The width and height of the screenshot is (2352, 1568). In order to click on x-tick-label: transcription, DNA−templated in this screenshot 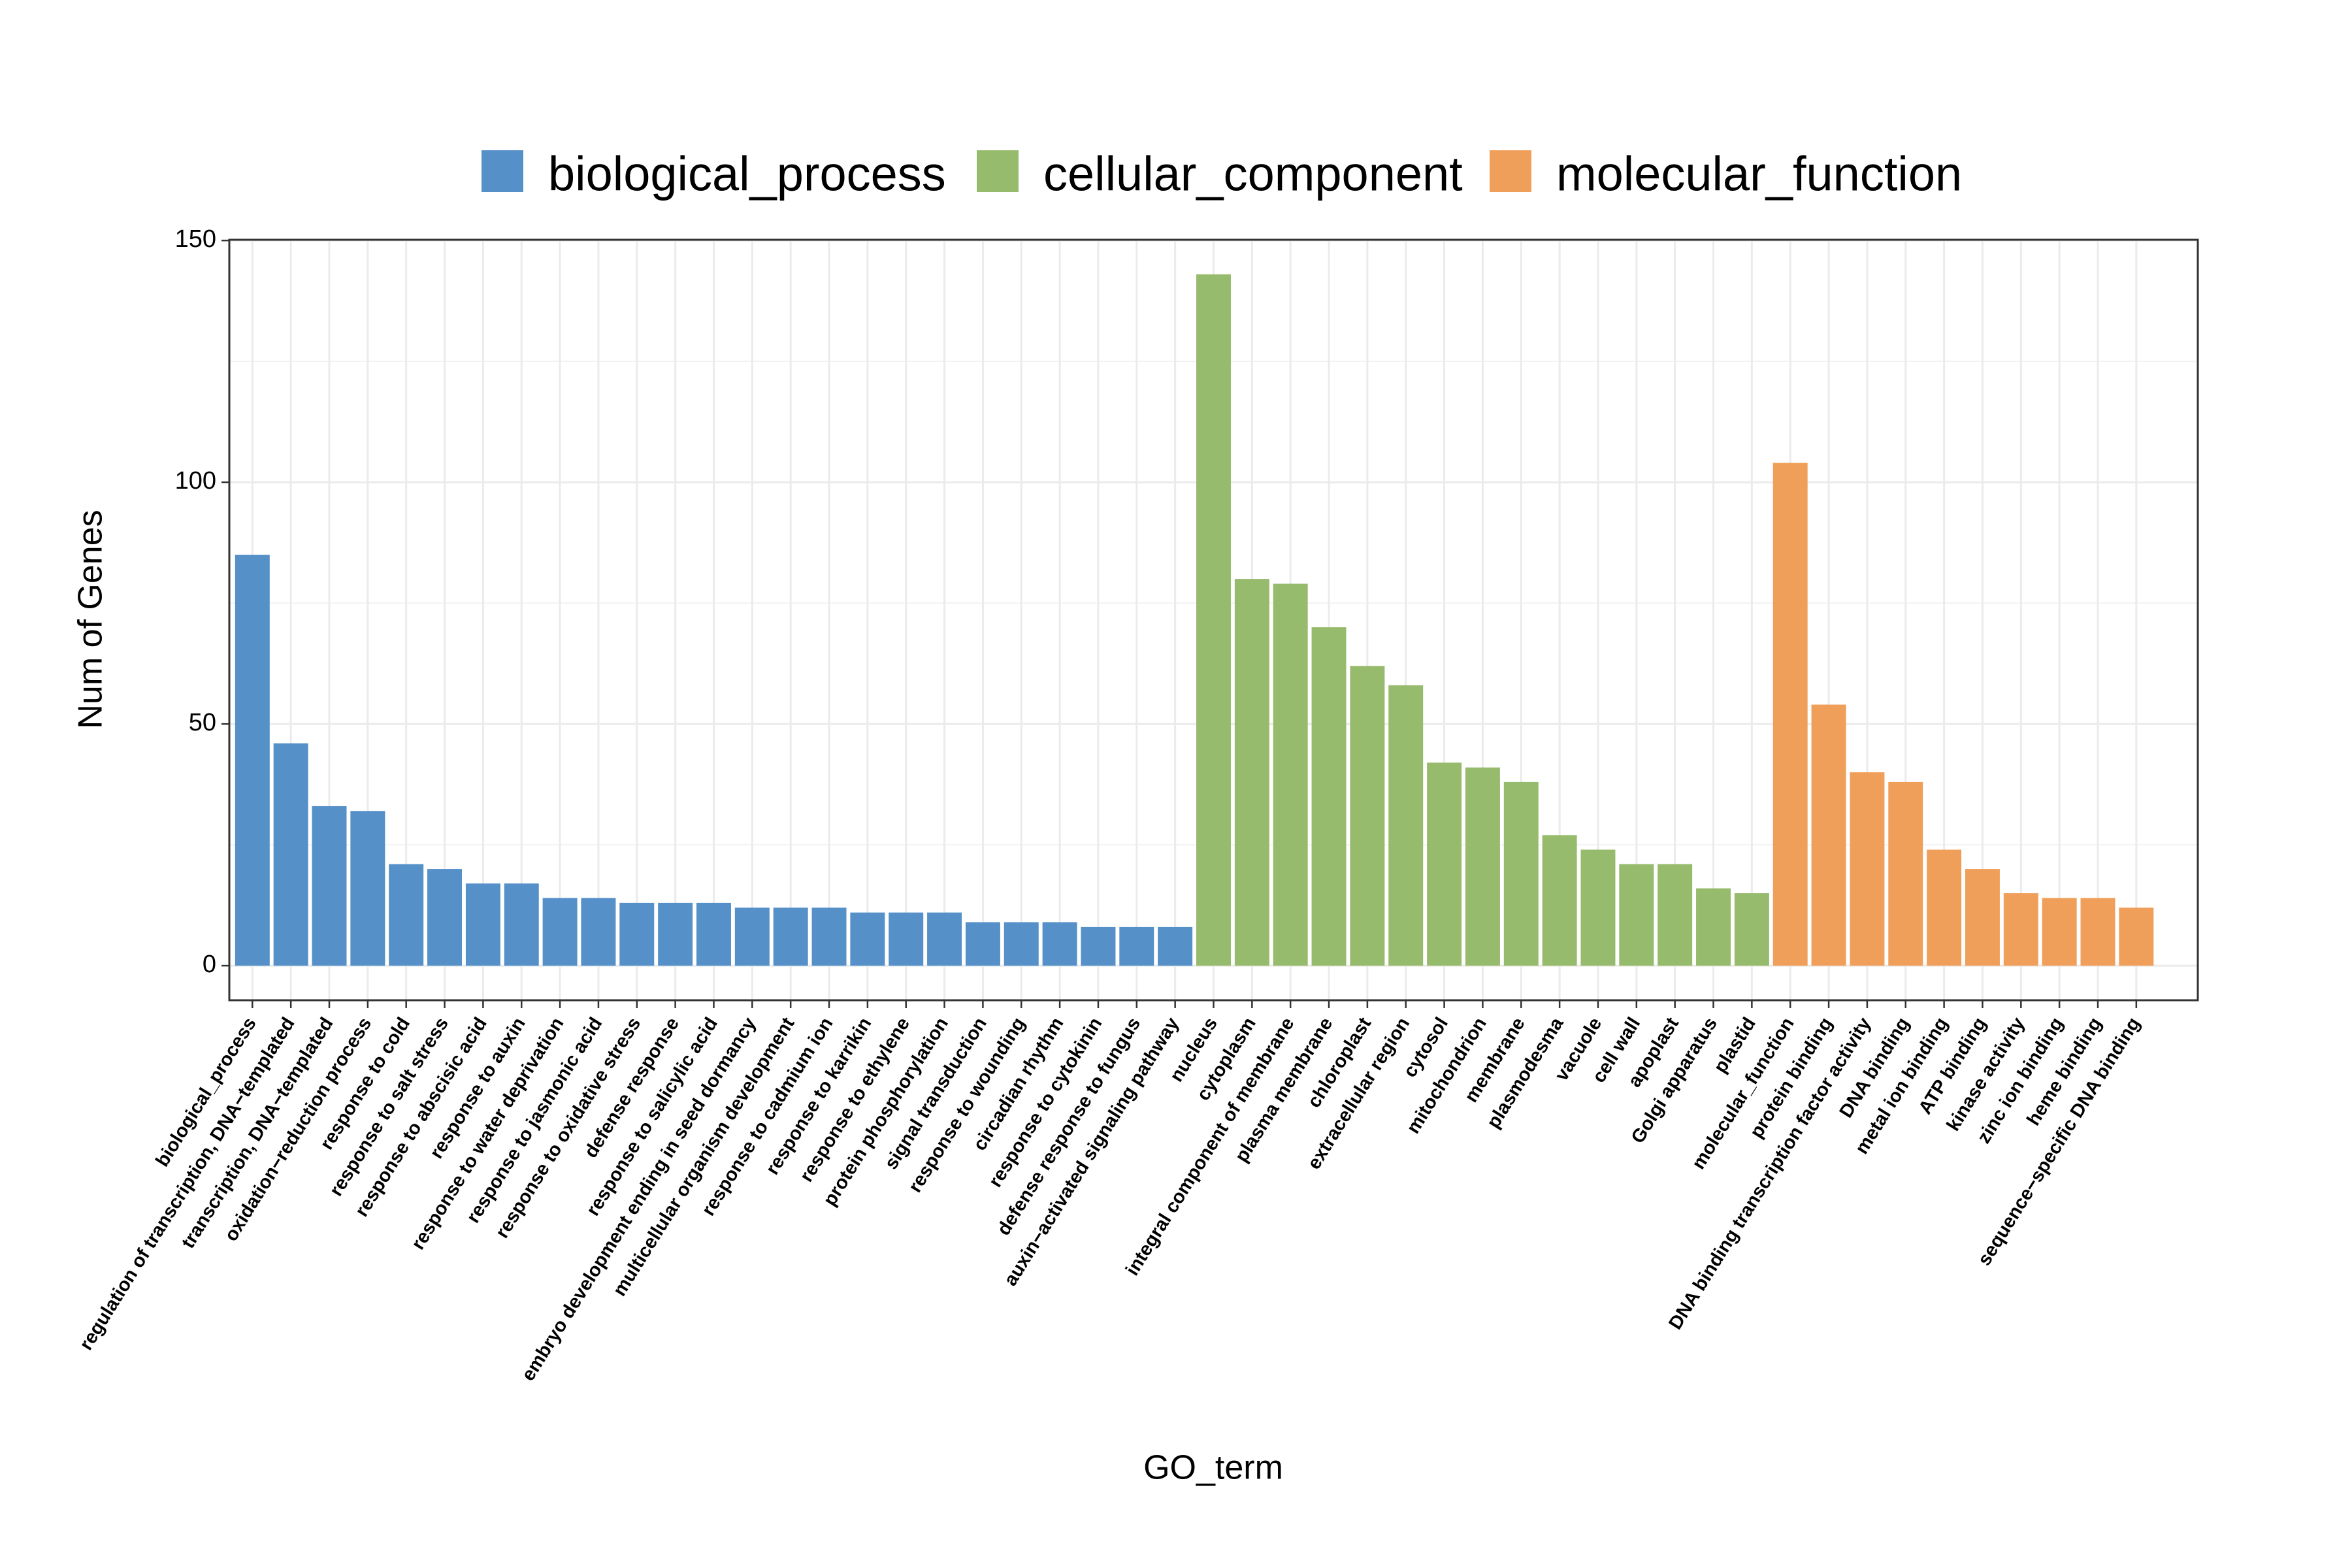, I will do `click(257, 1133)`.